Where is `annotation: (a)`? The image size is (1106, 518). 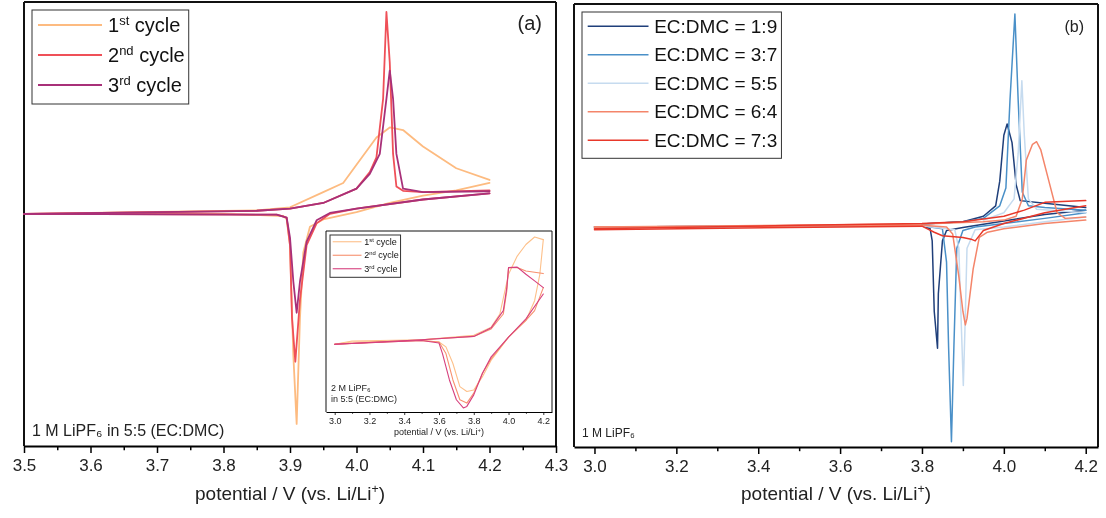 annotation: (a) is located at coordinates (529, 23).